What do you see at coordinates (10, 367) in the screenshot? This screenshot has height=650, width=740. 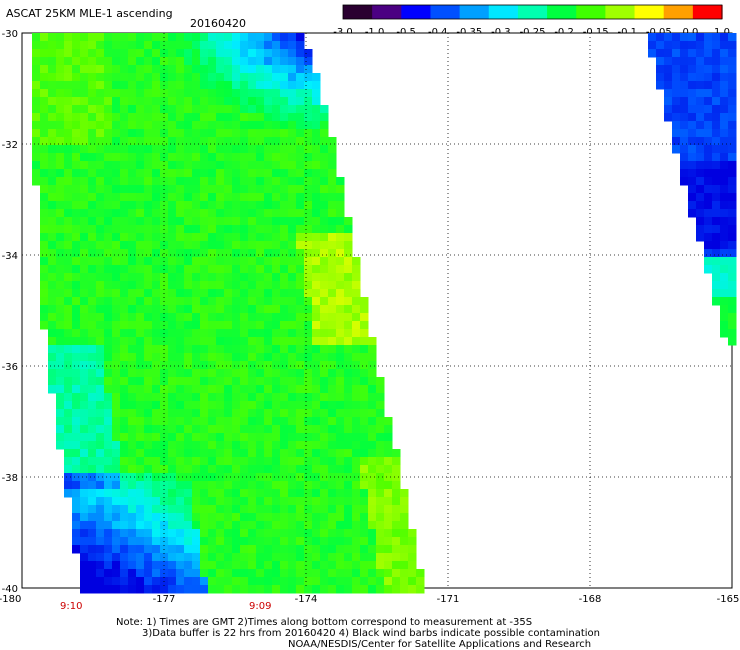 I see `latitude-label: -36` at bounding box center [10, 367].